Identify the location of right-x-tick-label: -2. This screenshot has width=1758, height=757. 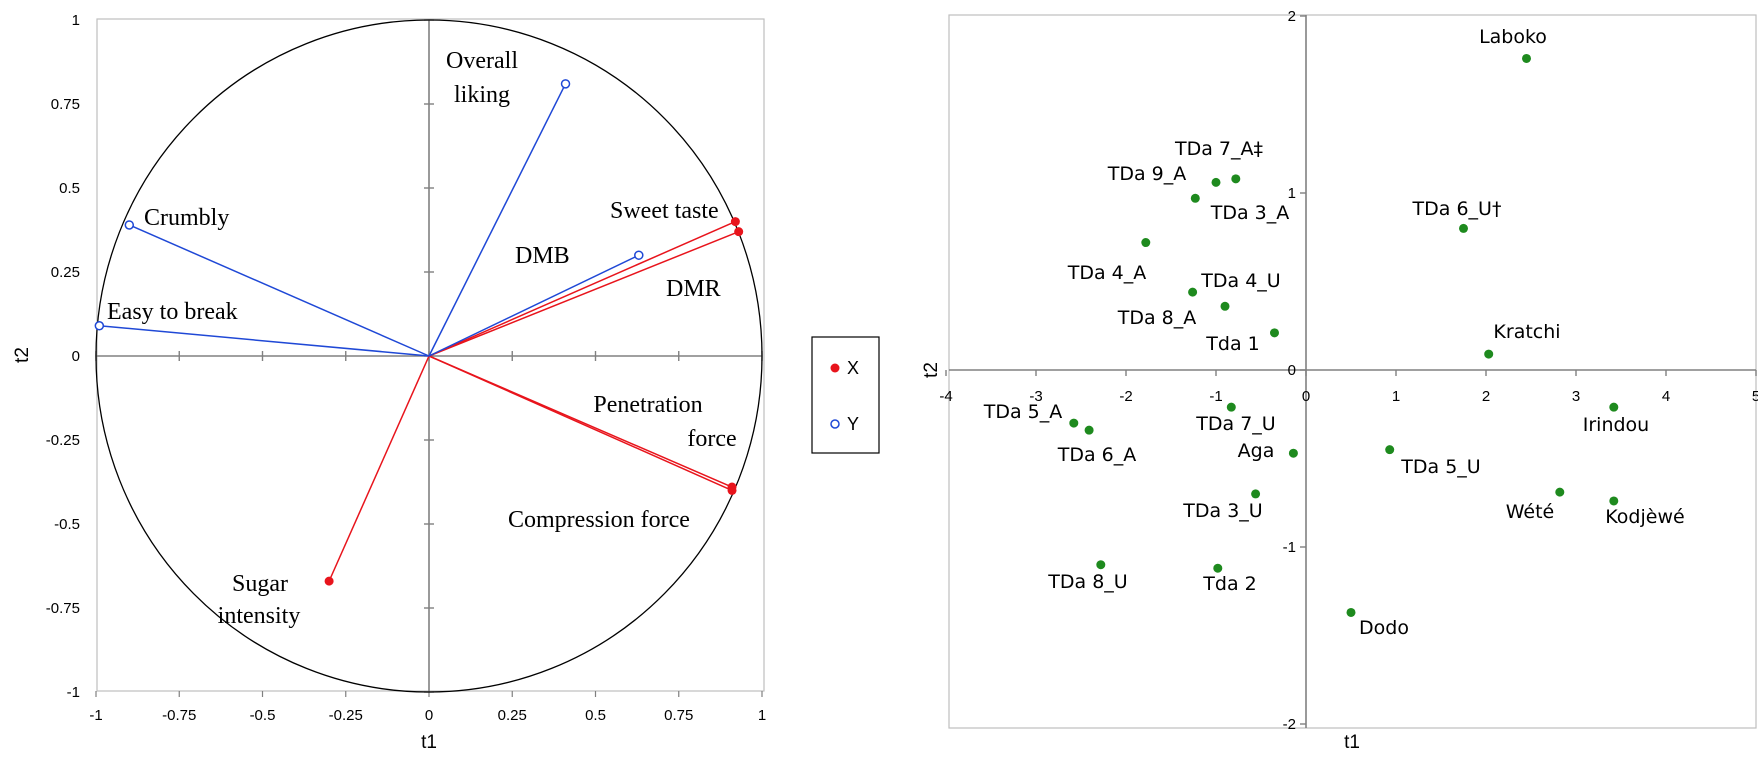
(1125, 396).